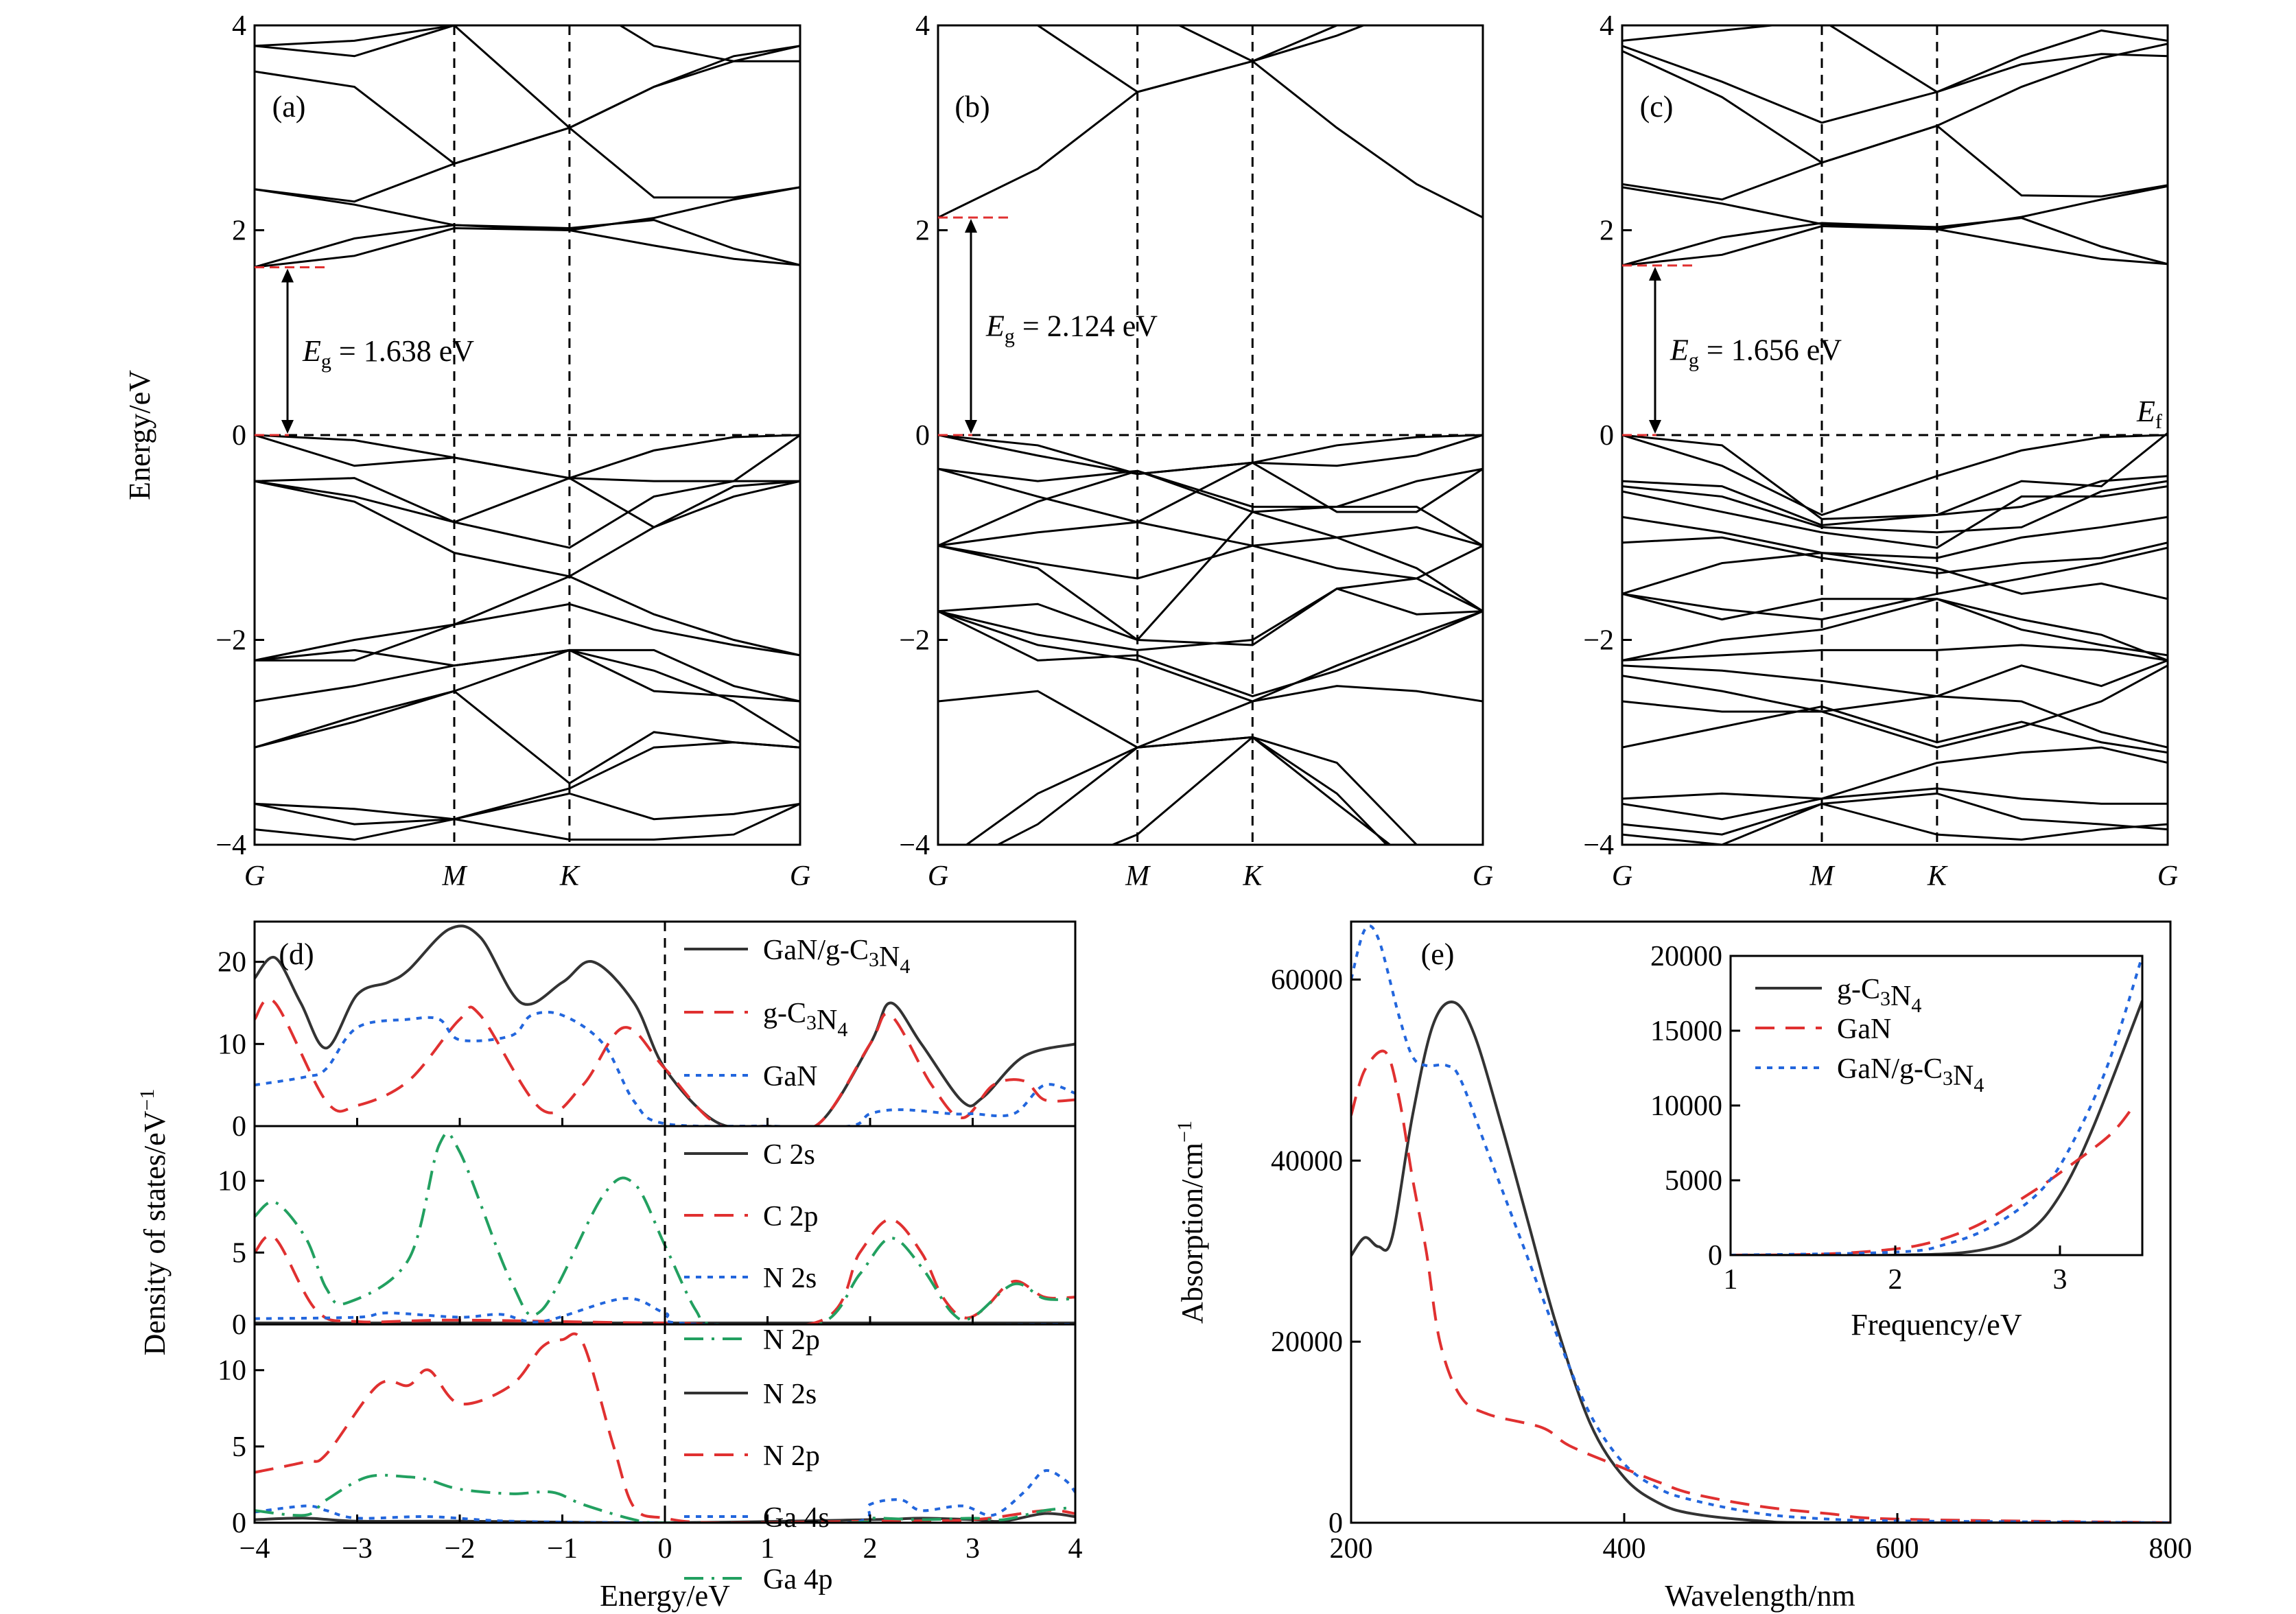 Image resolution: width=2296 pixels, height=1614 pixels. Describe the element at coordinates (289, 107) in the screenshot. I see `panel-label: (a)` at that location.